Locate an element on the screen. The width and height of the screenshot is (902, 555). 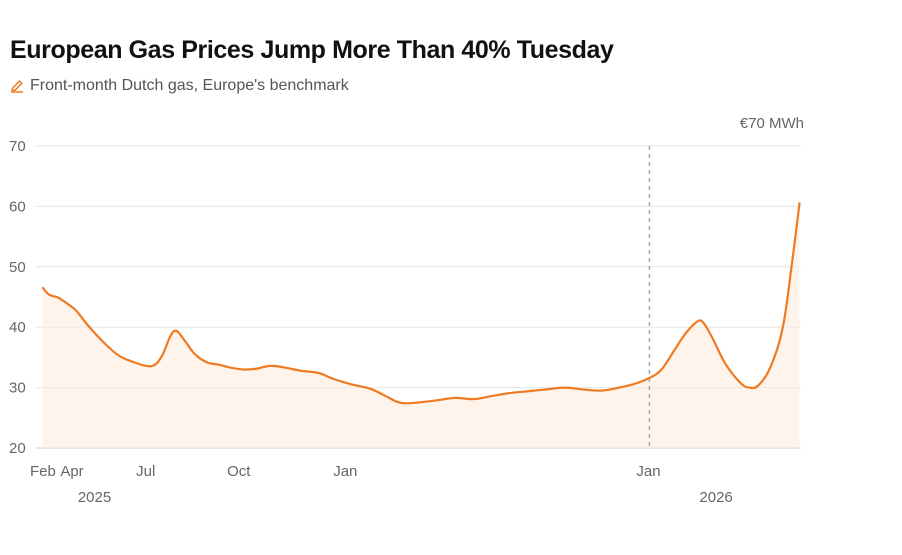
y-tick-label: 30 is located at coordinates (17, 388).